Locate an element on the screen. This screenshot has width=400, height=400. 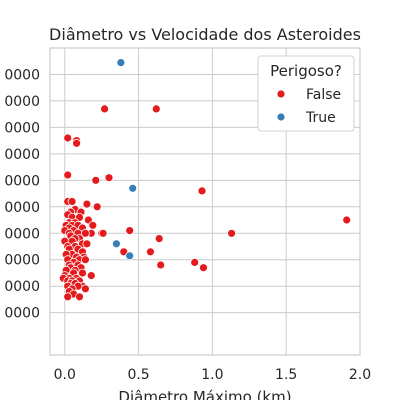
x-tick-labels: 0.0 0.5 1.0 1.5 2.0 is located at coordinates (213, 375).